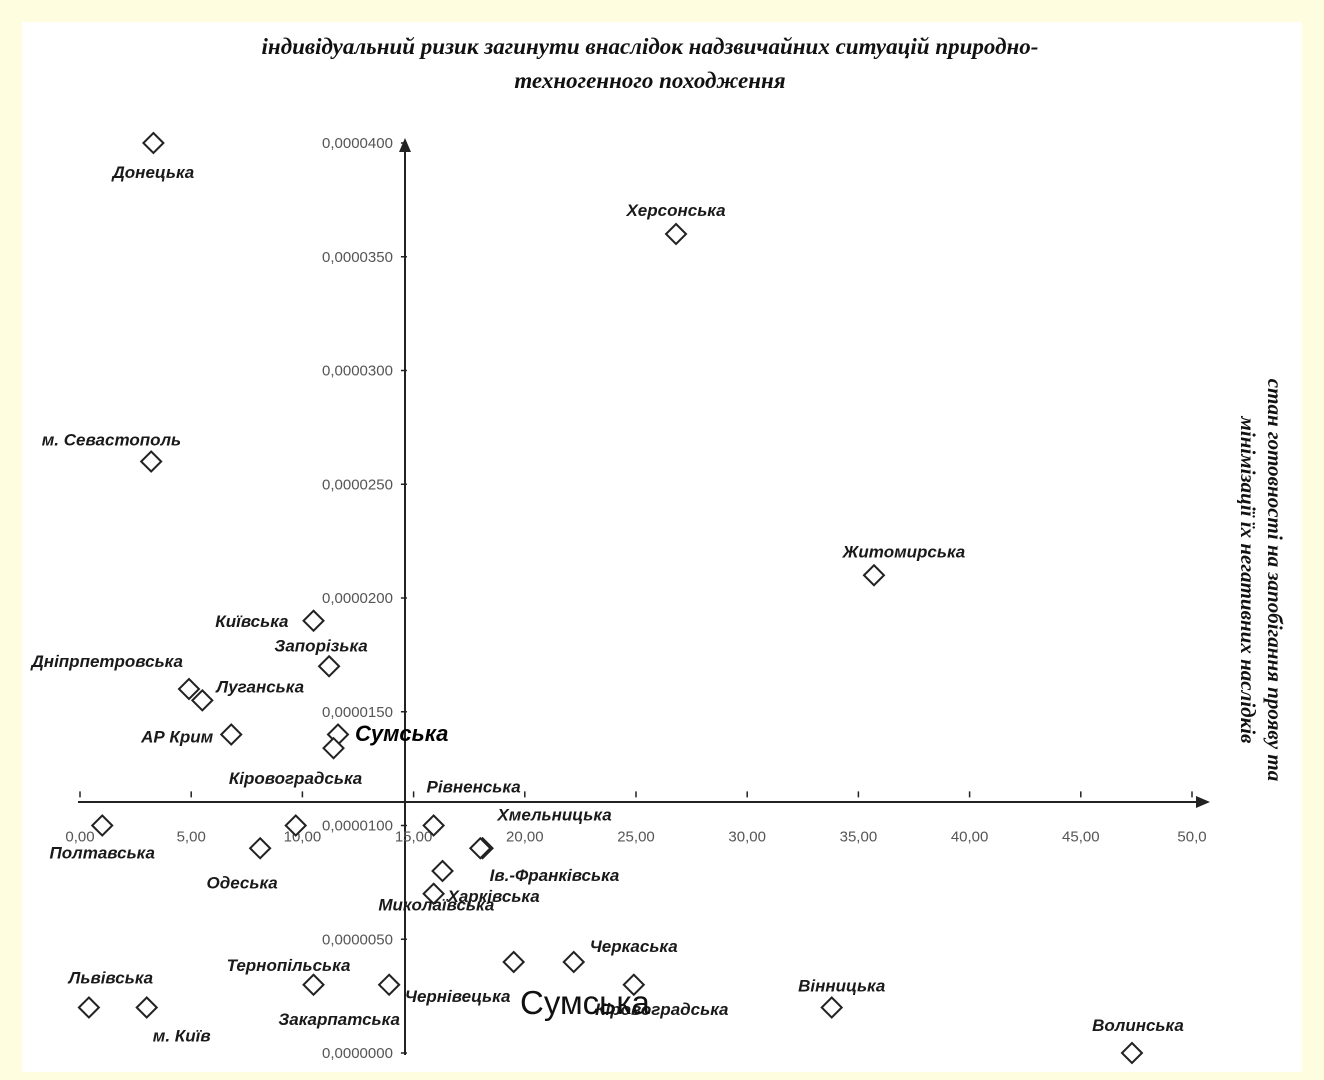 The height and width of the screenshot is (1080, 1324). I want to click on x-tick-label: 25,00, so click(636, 836).